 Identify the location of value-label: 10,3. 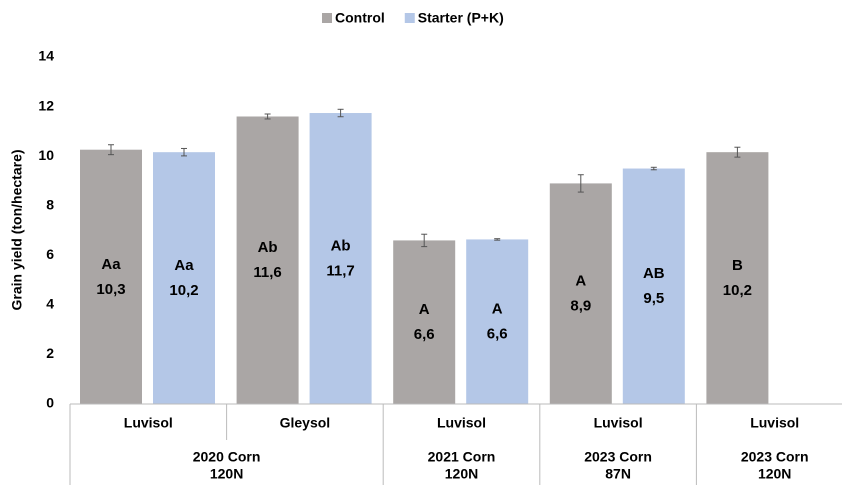
(110, 289).